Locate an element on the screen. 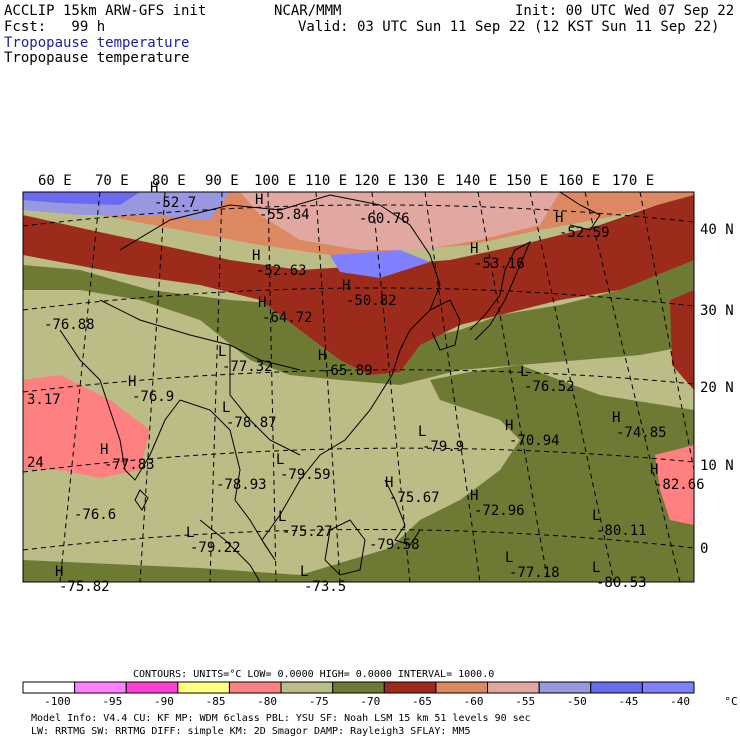  extremum-value: -79.58 is located at coordinates (394, 545).